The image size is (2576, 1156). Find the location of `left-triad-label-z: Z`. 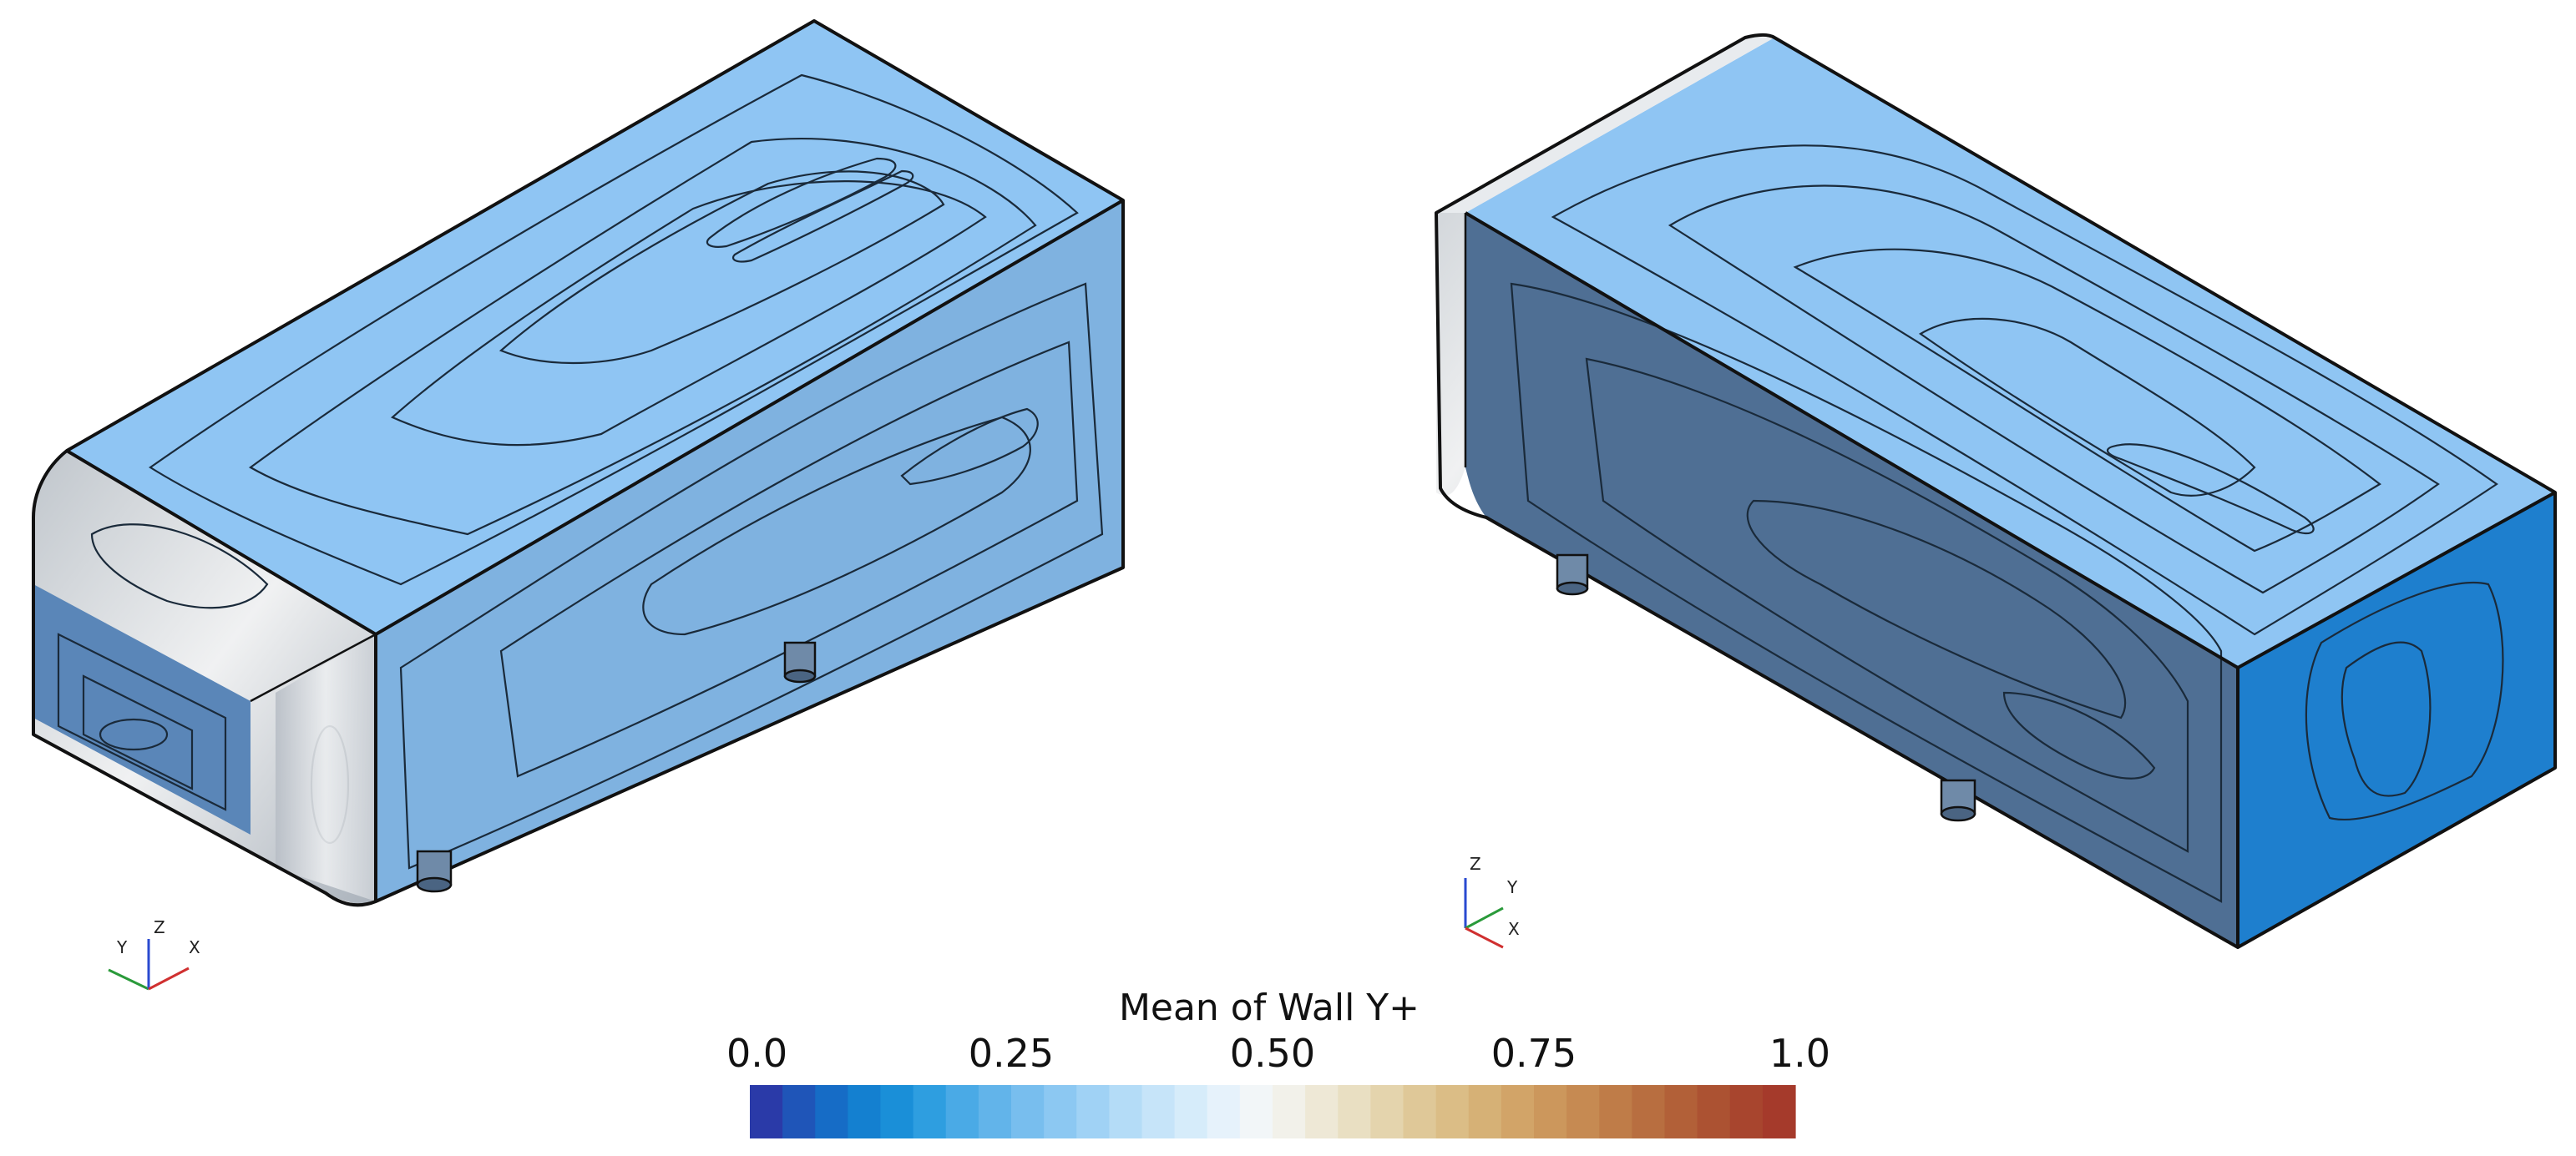

left-triad-label-z: Z is located at coordinates (159, 927).